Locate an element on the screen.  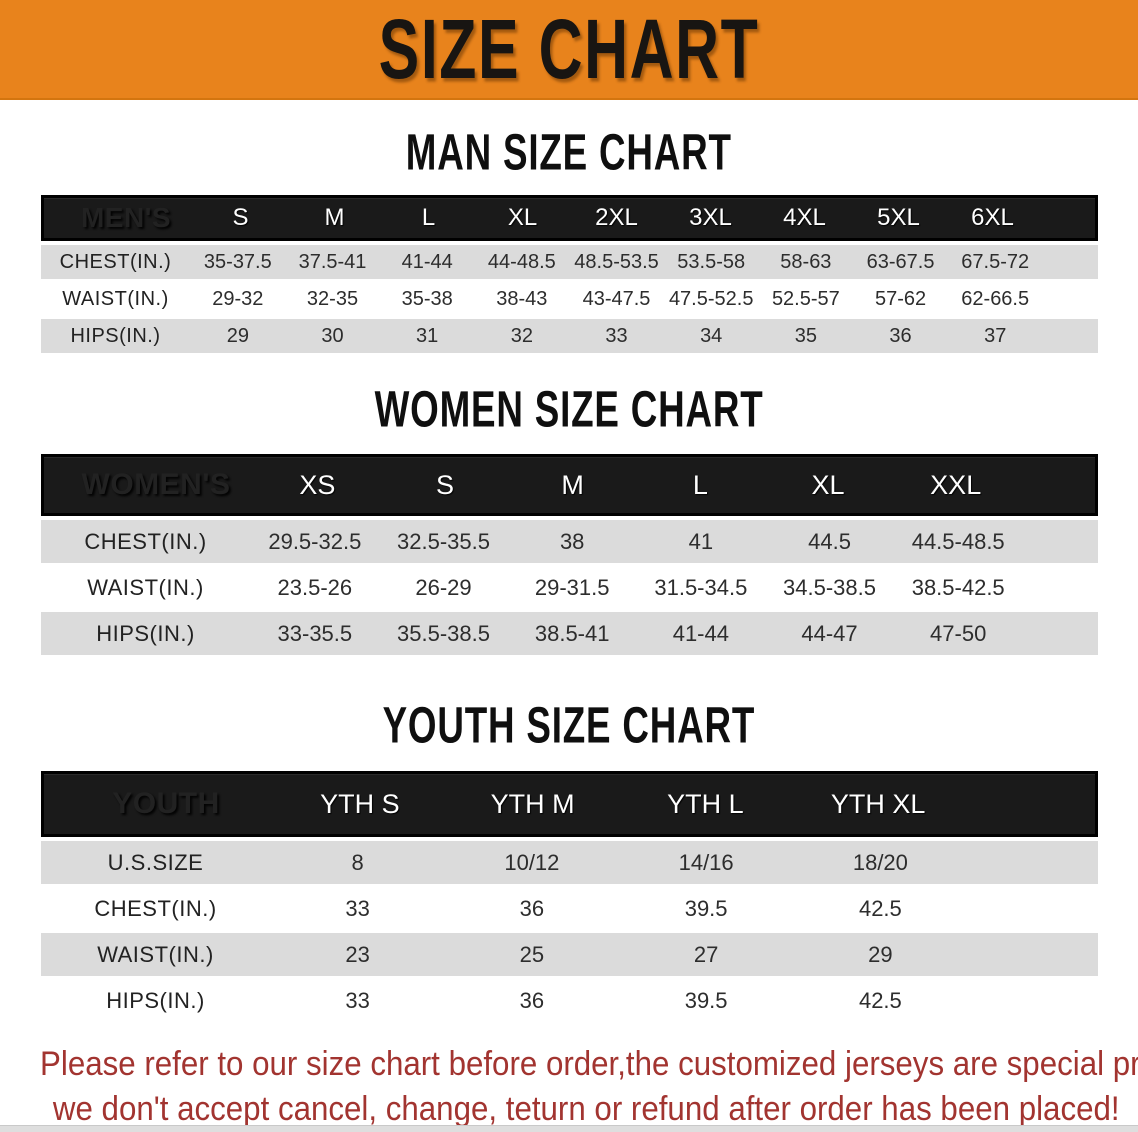
value-cell: 32-35 is located at coordinates (332, 298).